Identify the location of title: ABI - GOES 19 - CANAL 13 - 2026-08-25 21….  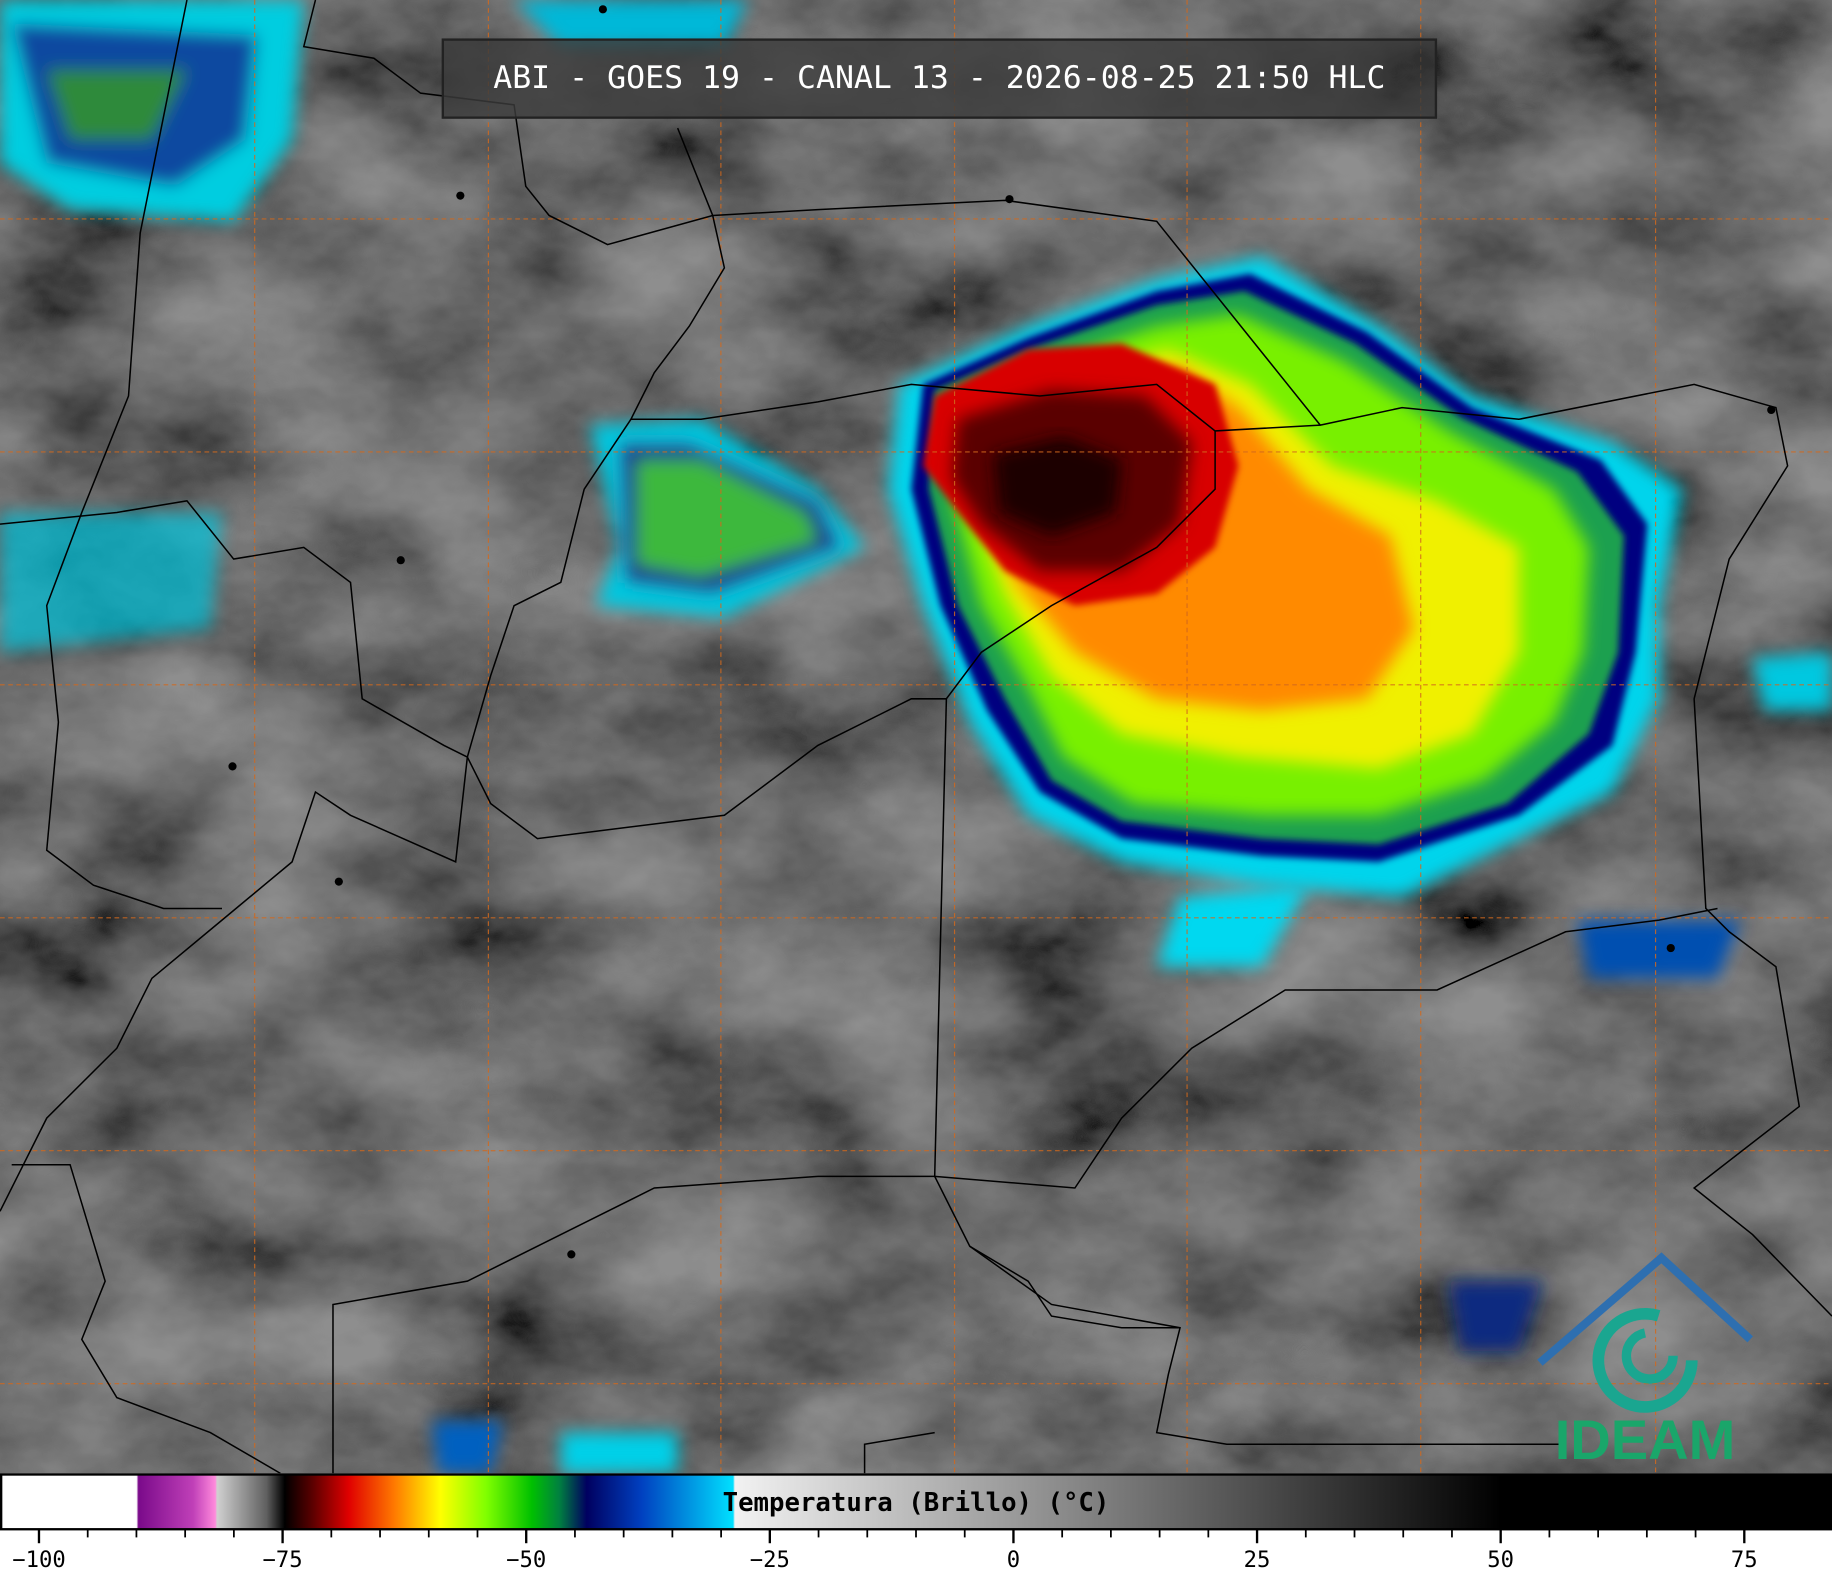
(939, 78).